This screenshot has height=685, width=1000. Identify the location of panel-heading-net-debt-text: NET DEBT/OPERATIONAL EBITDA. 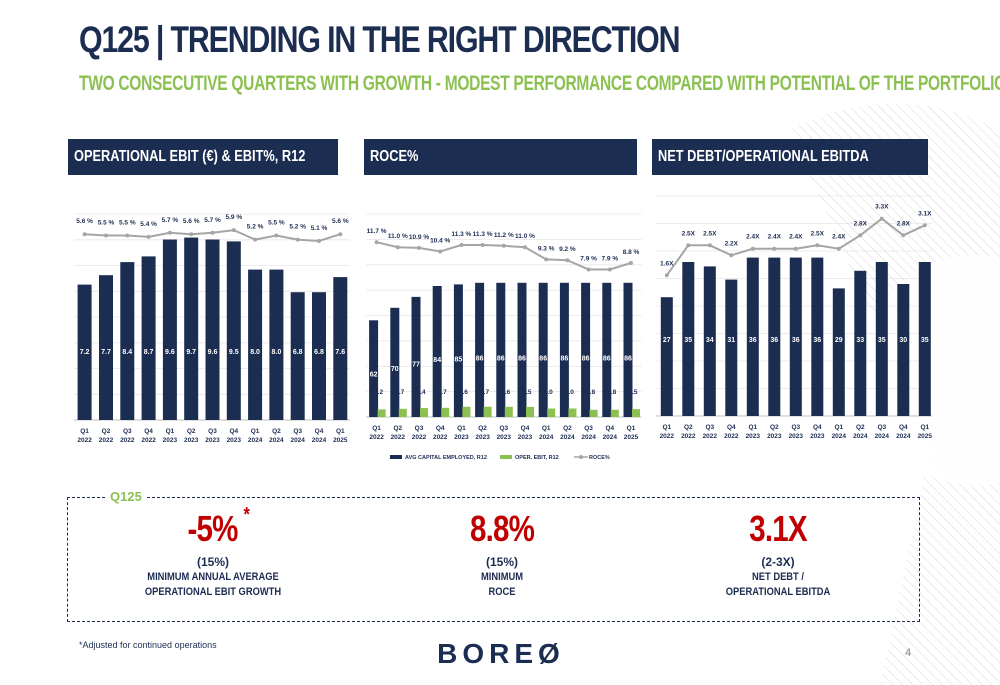
(763, 156).